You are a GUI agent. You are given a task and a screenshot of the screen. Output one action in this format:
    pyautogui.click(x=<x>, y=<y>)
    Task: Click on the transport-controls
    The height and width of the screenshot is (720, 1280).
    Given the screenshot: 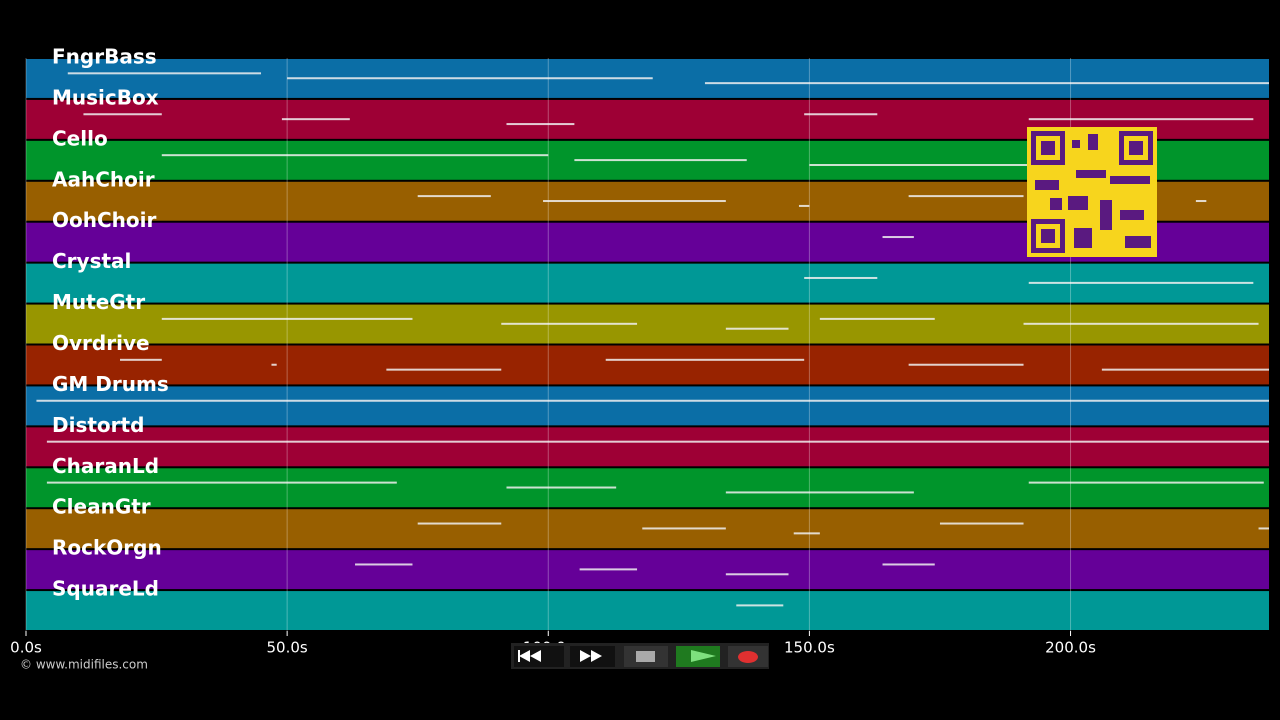 What is the action you would take?
    pyautogui.click(x=640, y=656)
    